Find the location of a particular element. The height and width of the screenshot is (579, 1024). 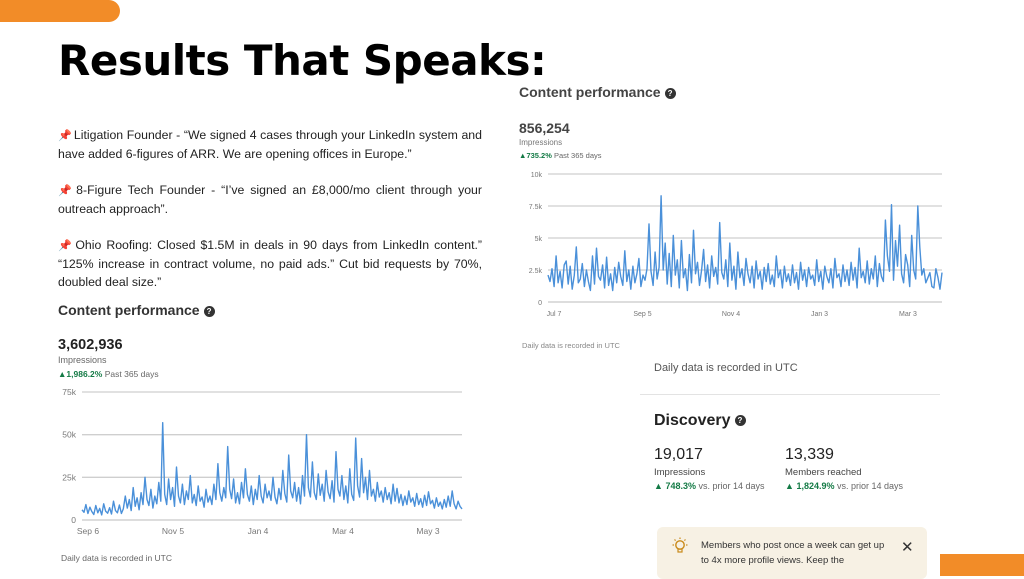

close-icon: ✕ is located at coordinates (907, 547).